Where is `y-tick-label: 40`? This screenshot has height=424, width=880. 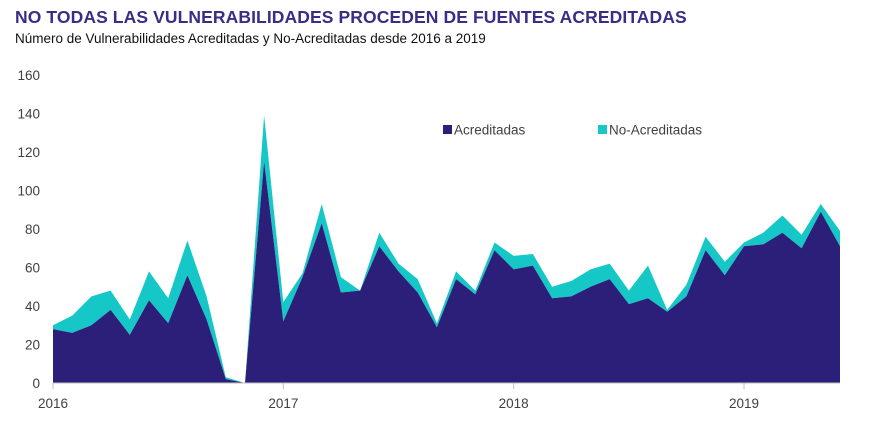
y-tick-label: 40 is located at coordinates (32, 306).